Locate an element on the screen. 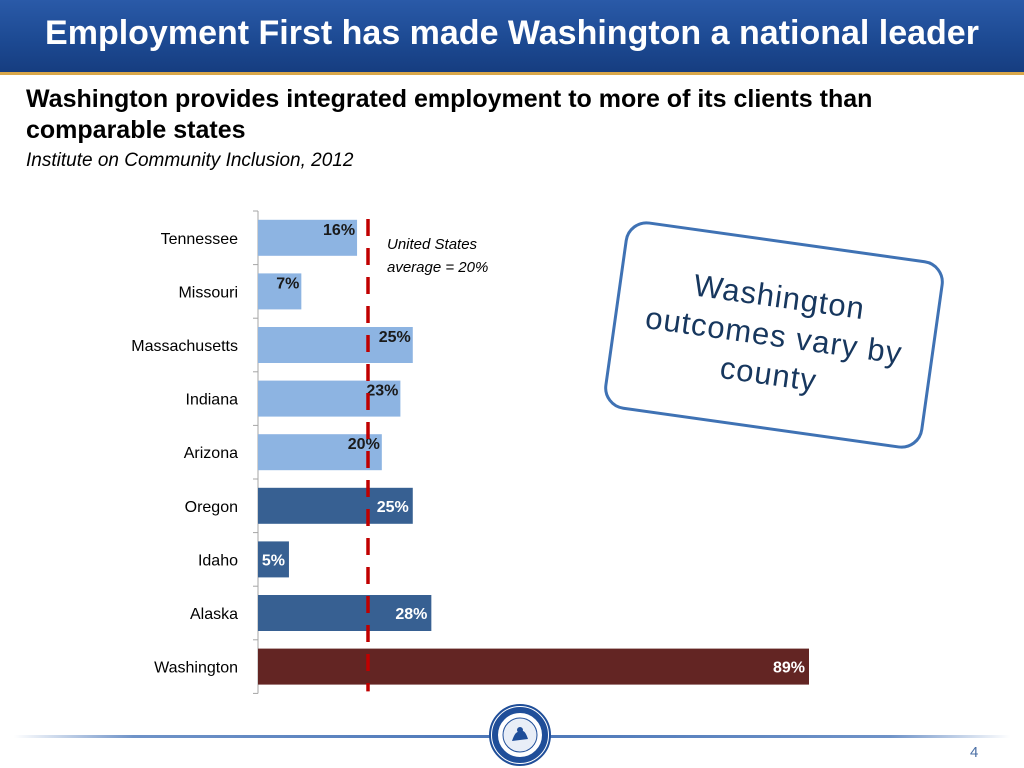  bar-washington is located at coordinates (533, 666).